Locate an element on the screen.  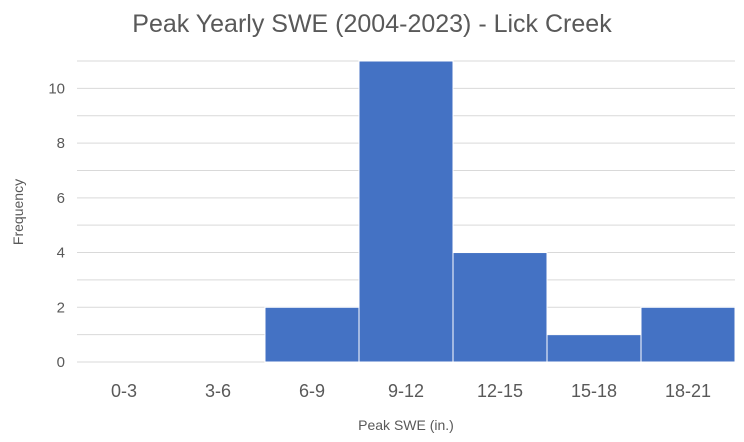
y-tick-label: 8 is located at coordinates (61, 143).